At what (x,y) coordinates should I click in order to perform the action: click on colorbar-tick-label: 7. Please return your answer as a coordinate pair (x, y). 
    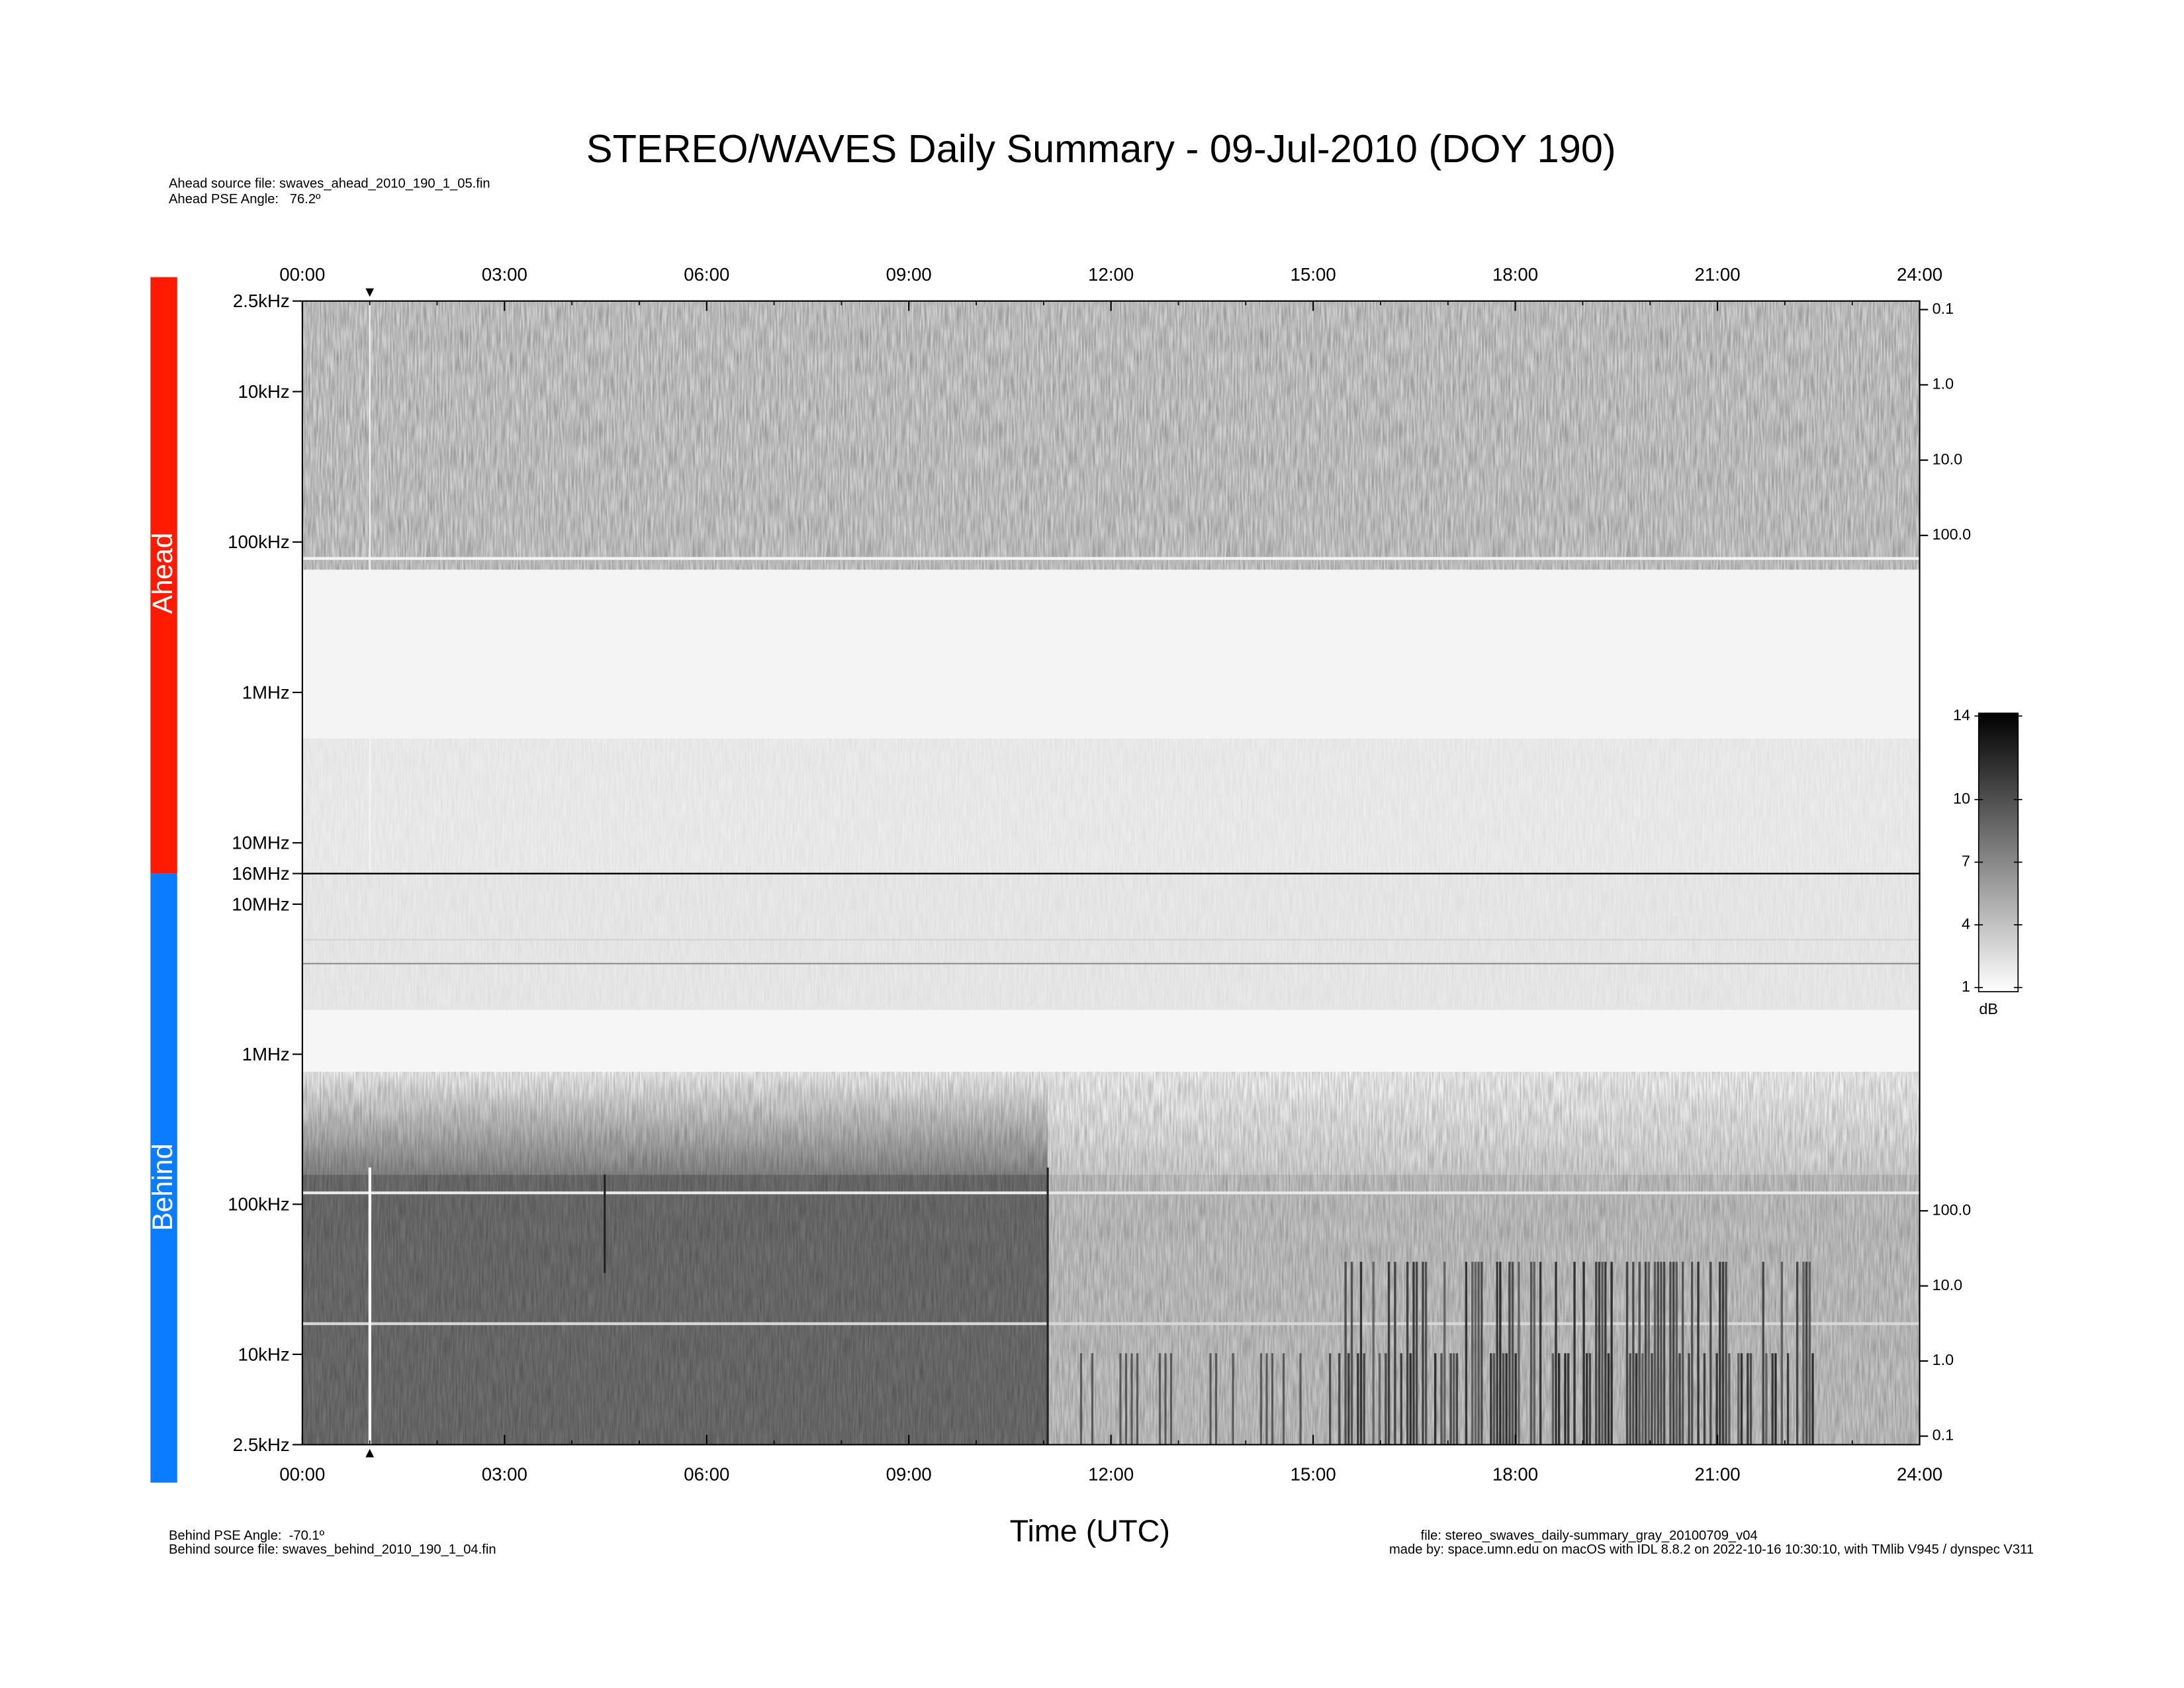
    Looking at the image, I should click on (1966, 861).